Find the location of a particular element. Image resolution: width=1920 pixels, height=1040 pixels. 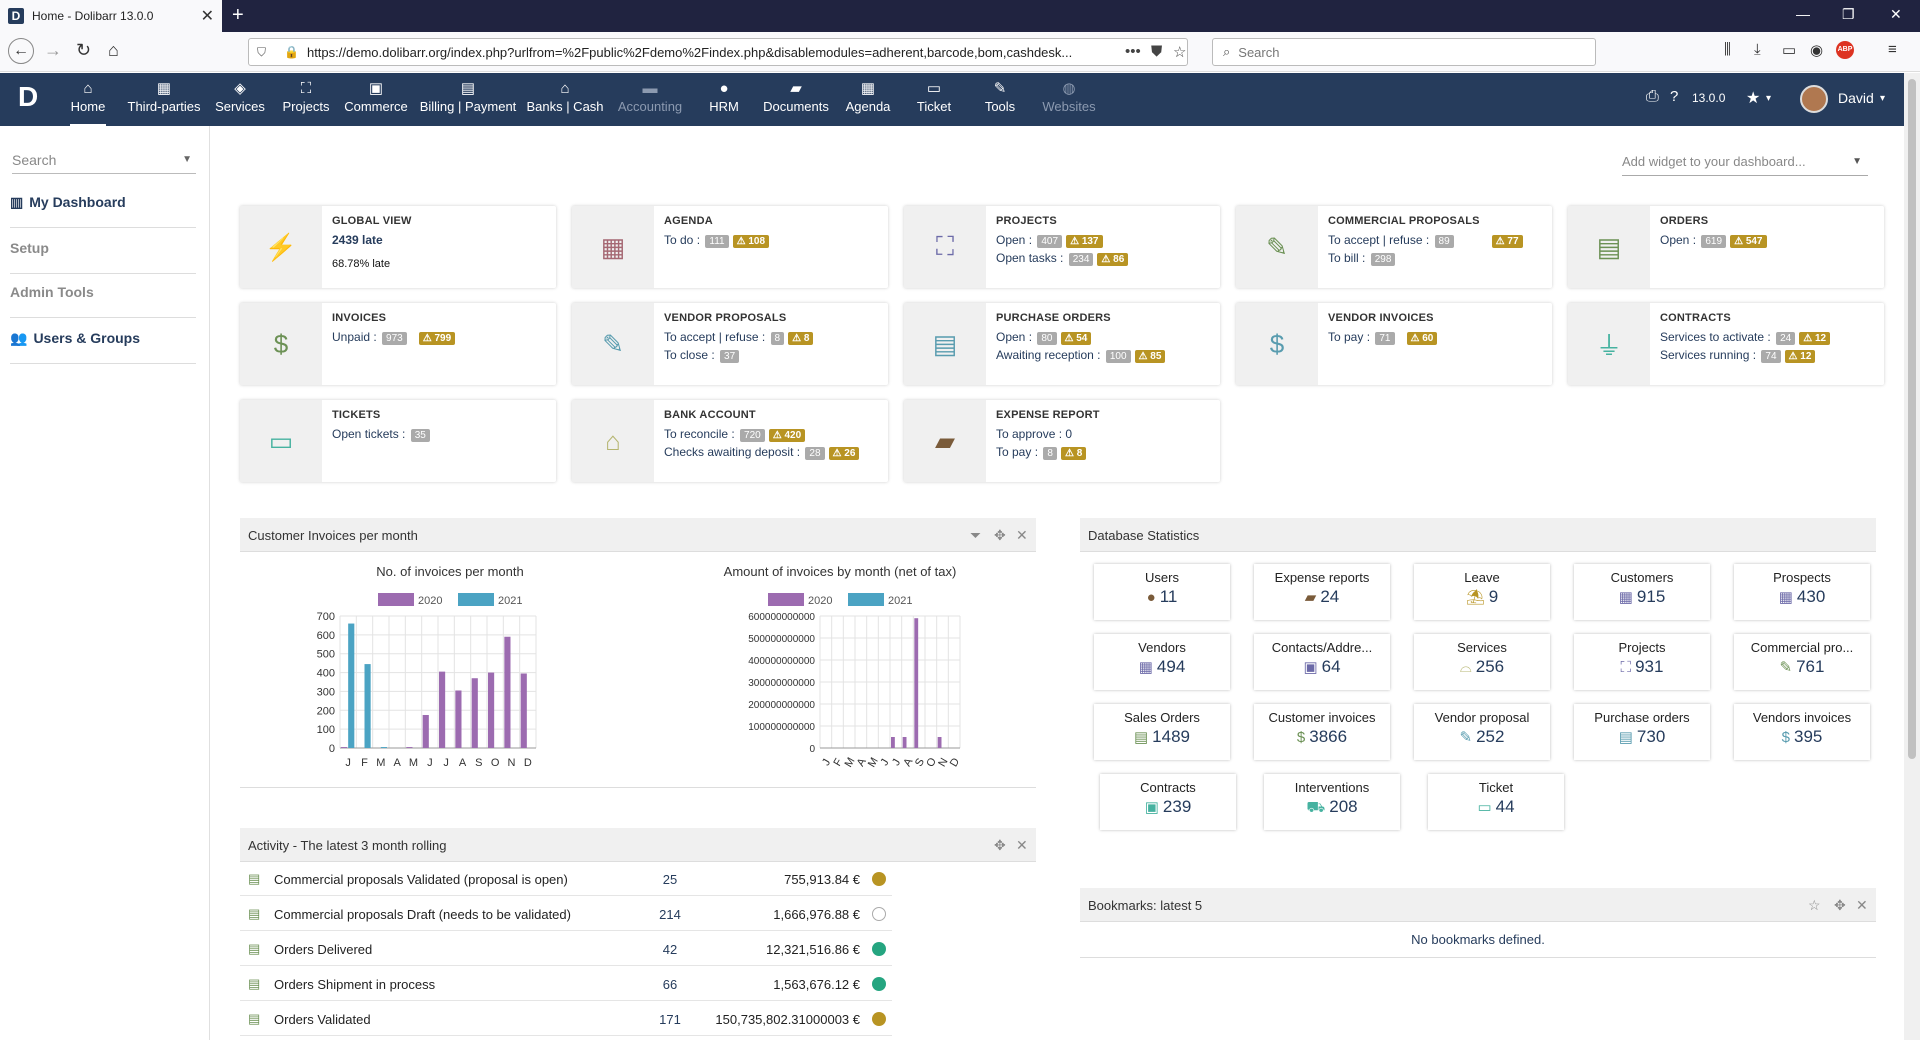

help-icon: ? is located at coordinates (1674, 96).